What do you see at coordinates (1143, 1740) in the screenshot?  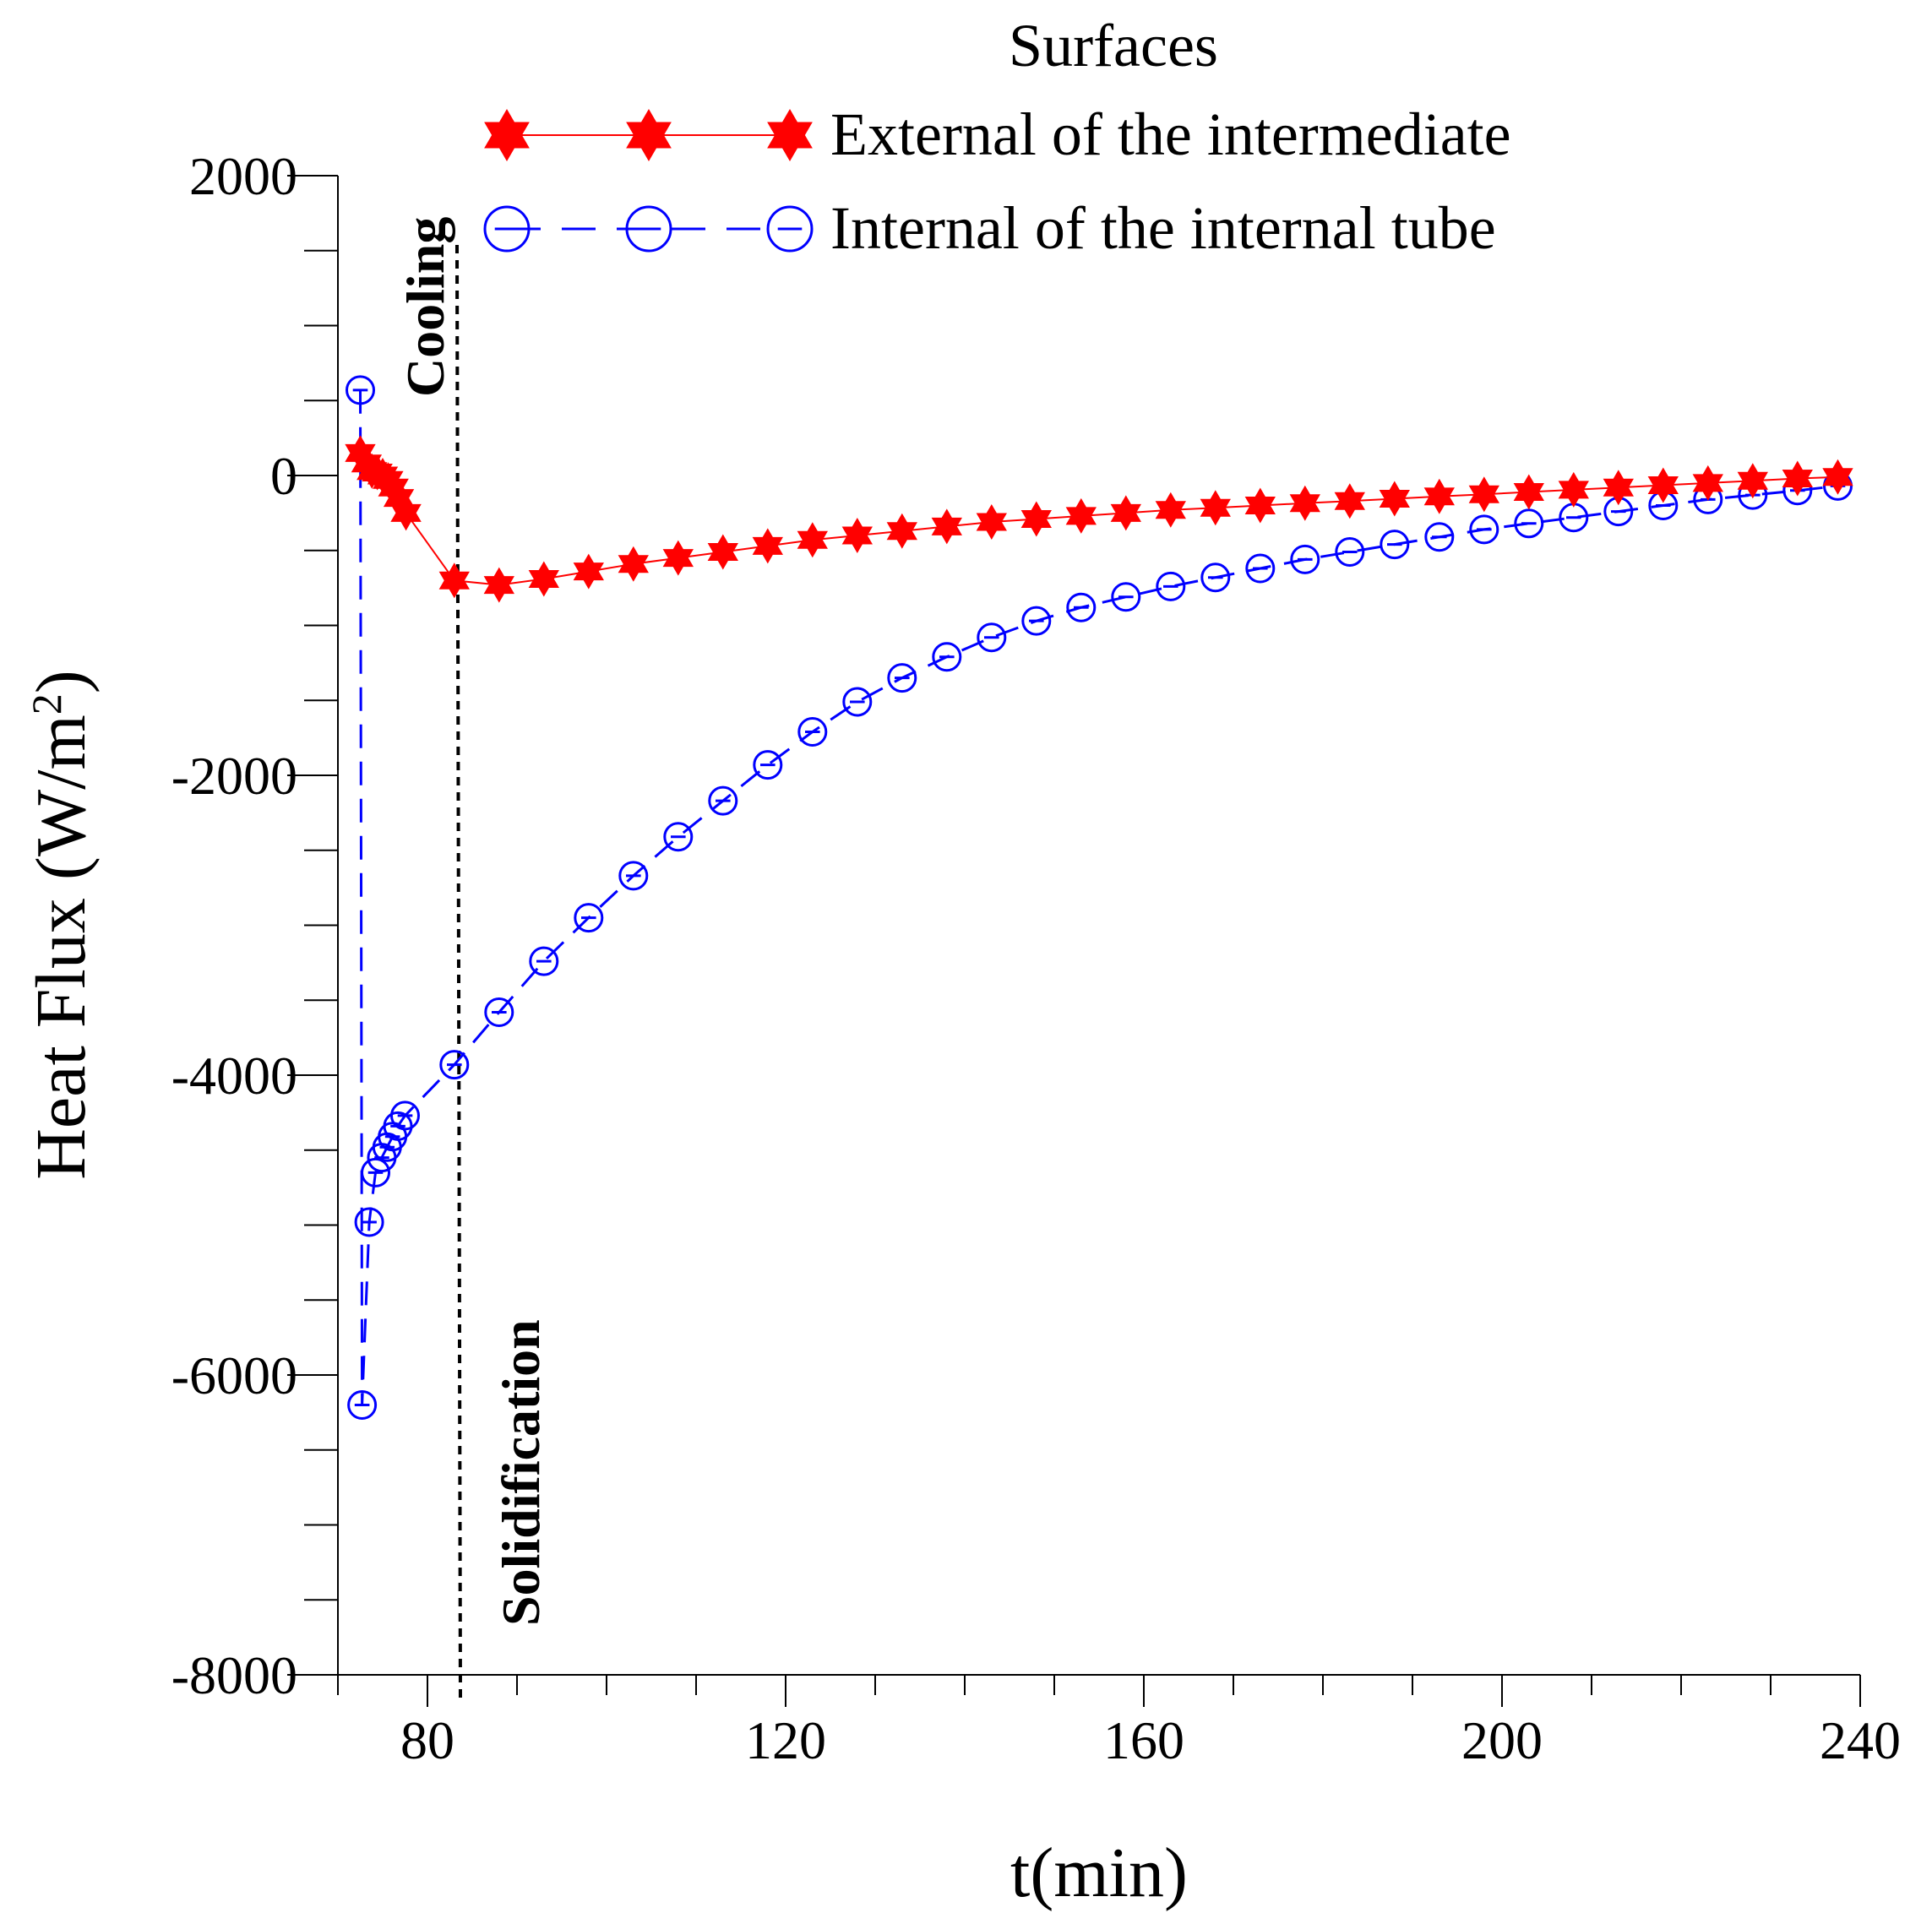 I see `x-tick-label: 160` at bounding box center [1143, 1740].